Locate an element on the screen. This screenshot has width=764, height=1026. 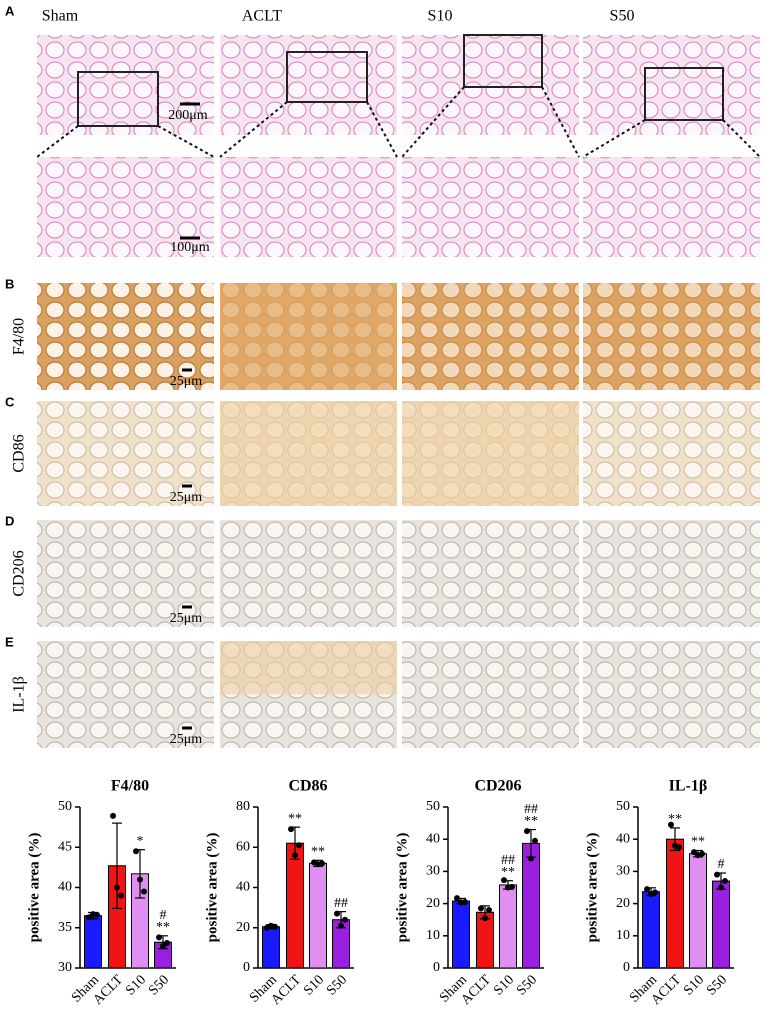
panel-label: A is located at coordinates (10, 10).